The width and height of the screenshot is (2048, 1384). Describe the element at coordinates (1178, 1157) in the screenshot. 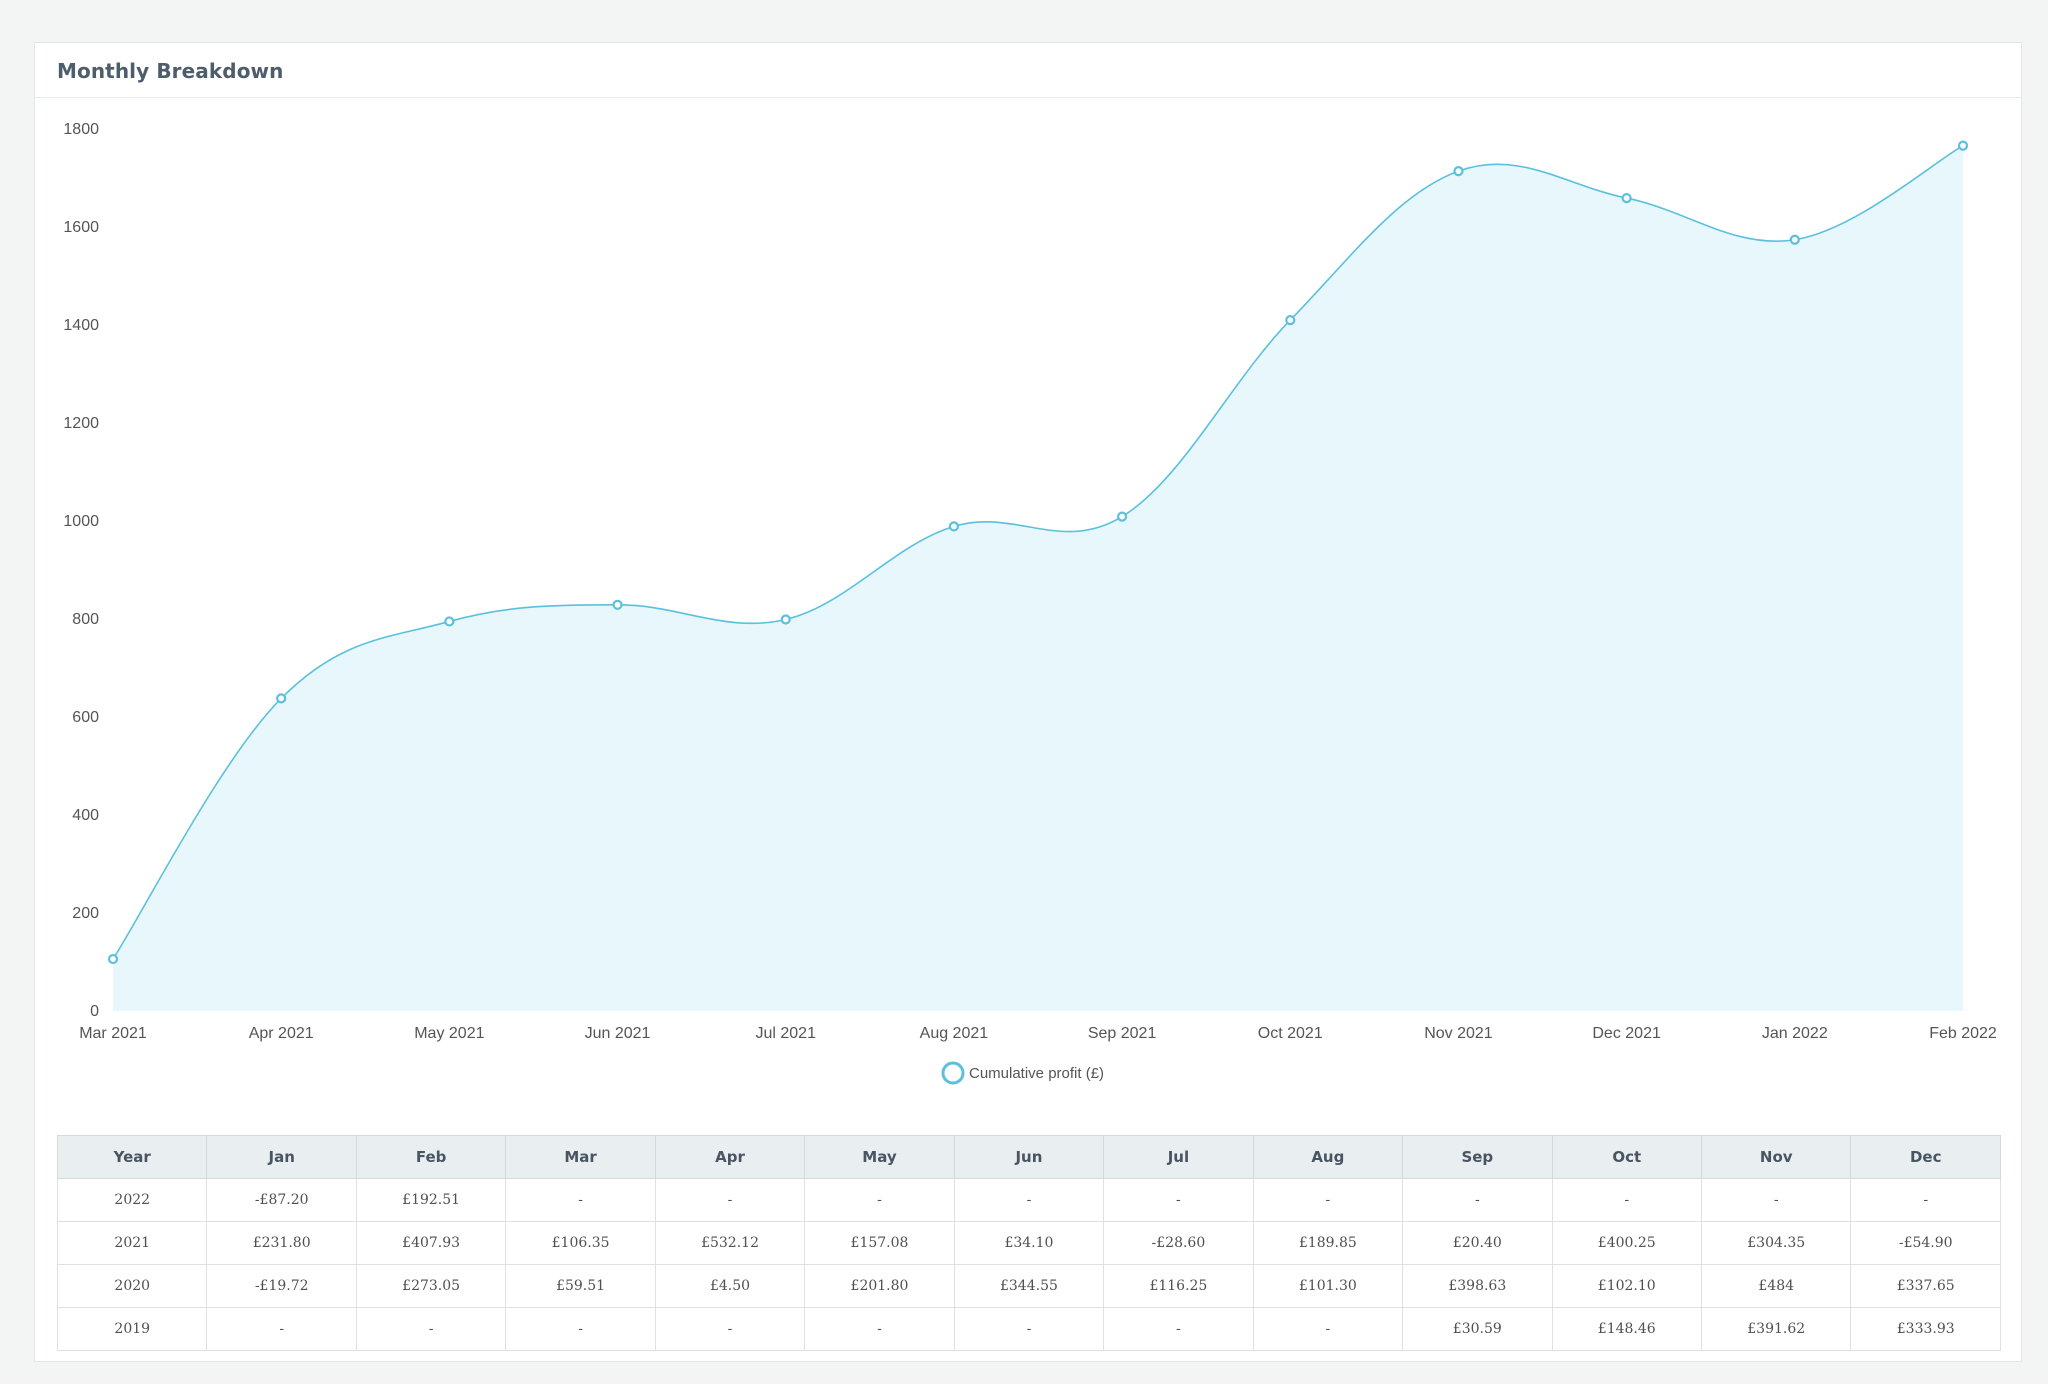

I see `column-header-jul: Jul` at that location.